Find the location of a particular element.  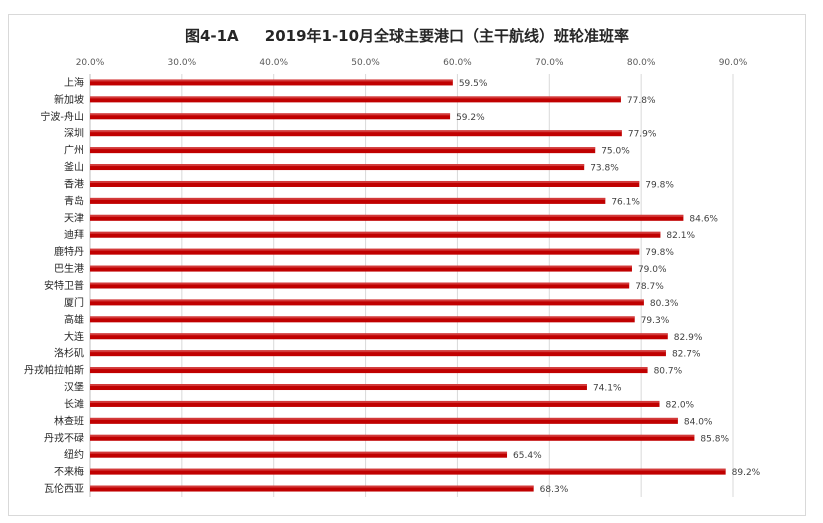

x-tick-label: 20.0% is located at coordinates (90, 63).